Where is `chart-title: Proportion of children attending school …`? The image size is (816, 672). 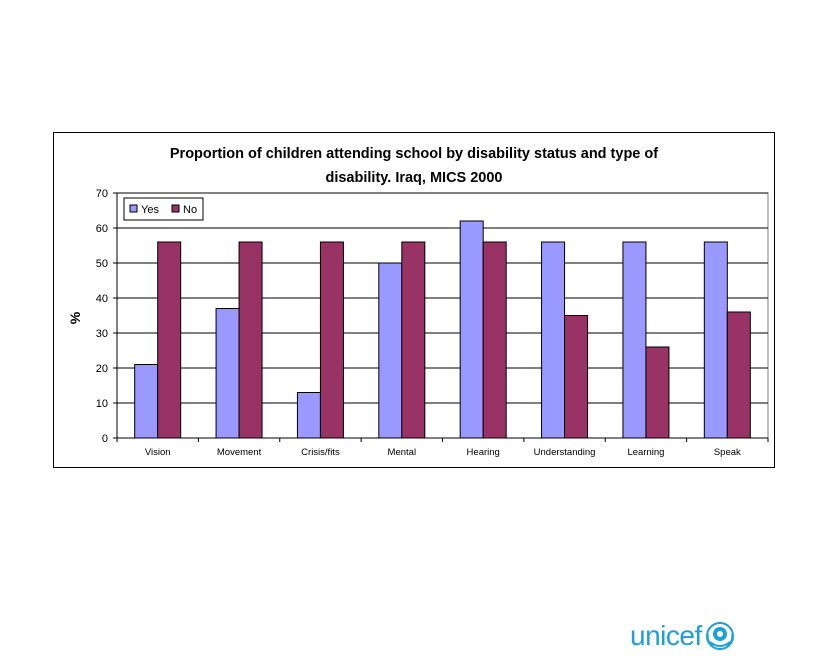 chart-title: Proportion of children attending school … is located at coordinates (414, 166).